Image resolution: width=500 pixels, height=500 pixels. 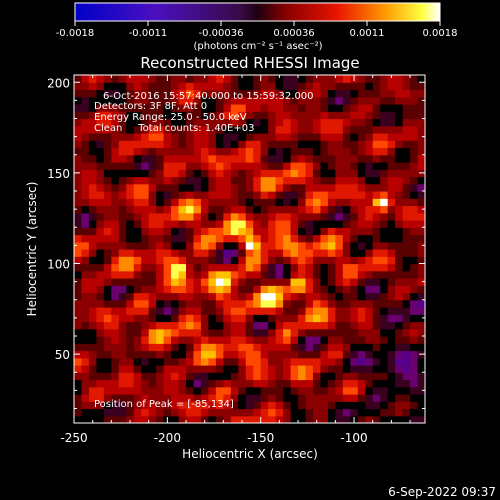 I want to click on timestamp: 6-Sep-2022 09:37, so click(x=442, y=492).